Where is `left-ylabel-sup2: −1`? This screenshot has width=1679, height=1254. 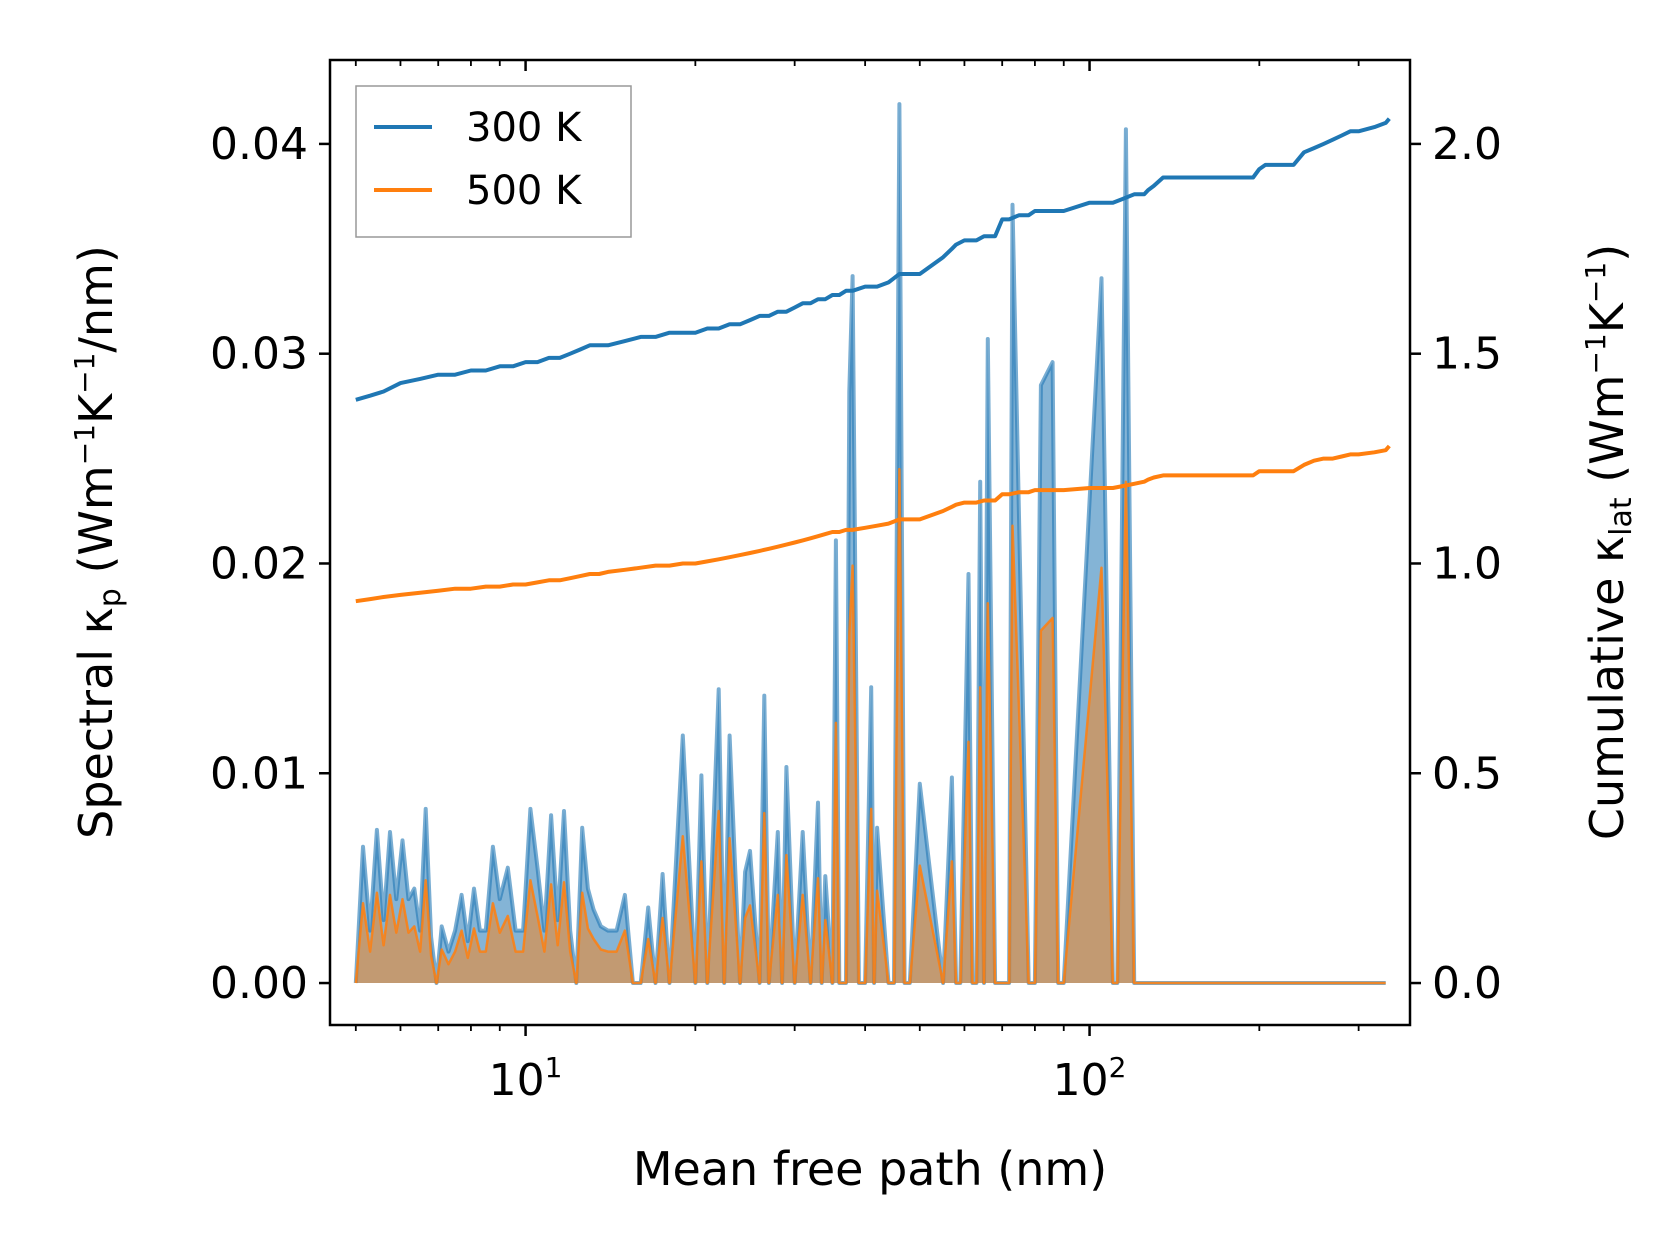 left-ylabel-sup2: −1 is located at coordinates (84, 373).